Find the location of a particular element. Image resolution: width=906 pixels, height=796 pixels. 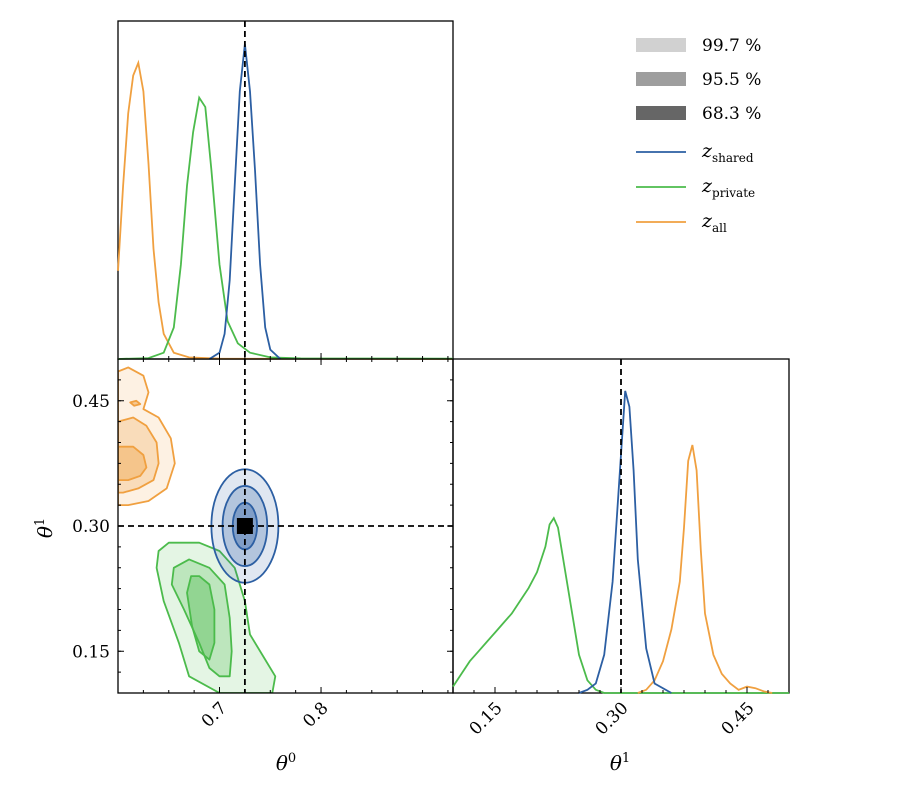

legend-label-all: zall is located at coordinates (714, 222).